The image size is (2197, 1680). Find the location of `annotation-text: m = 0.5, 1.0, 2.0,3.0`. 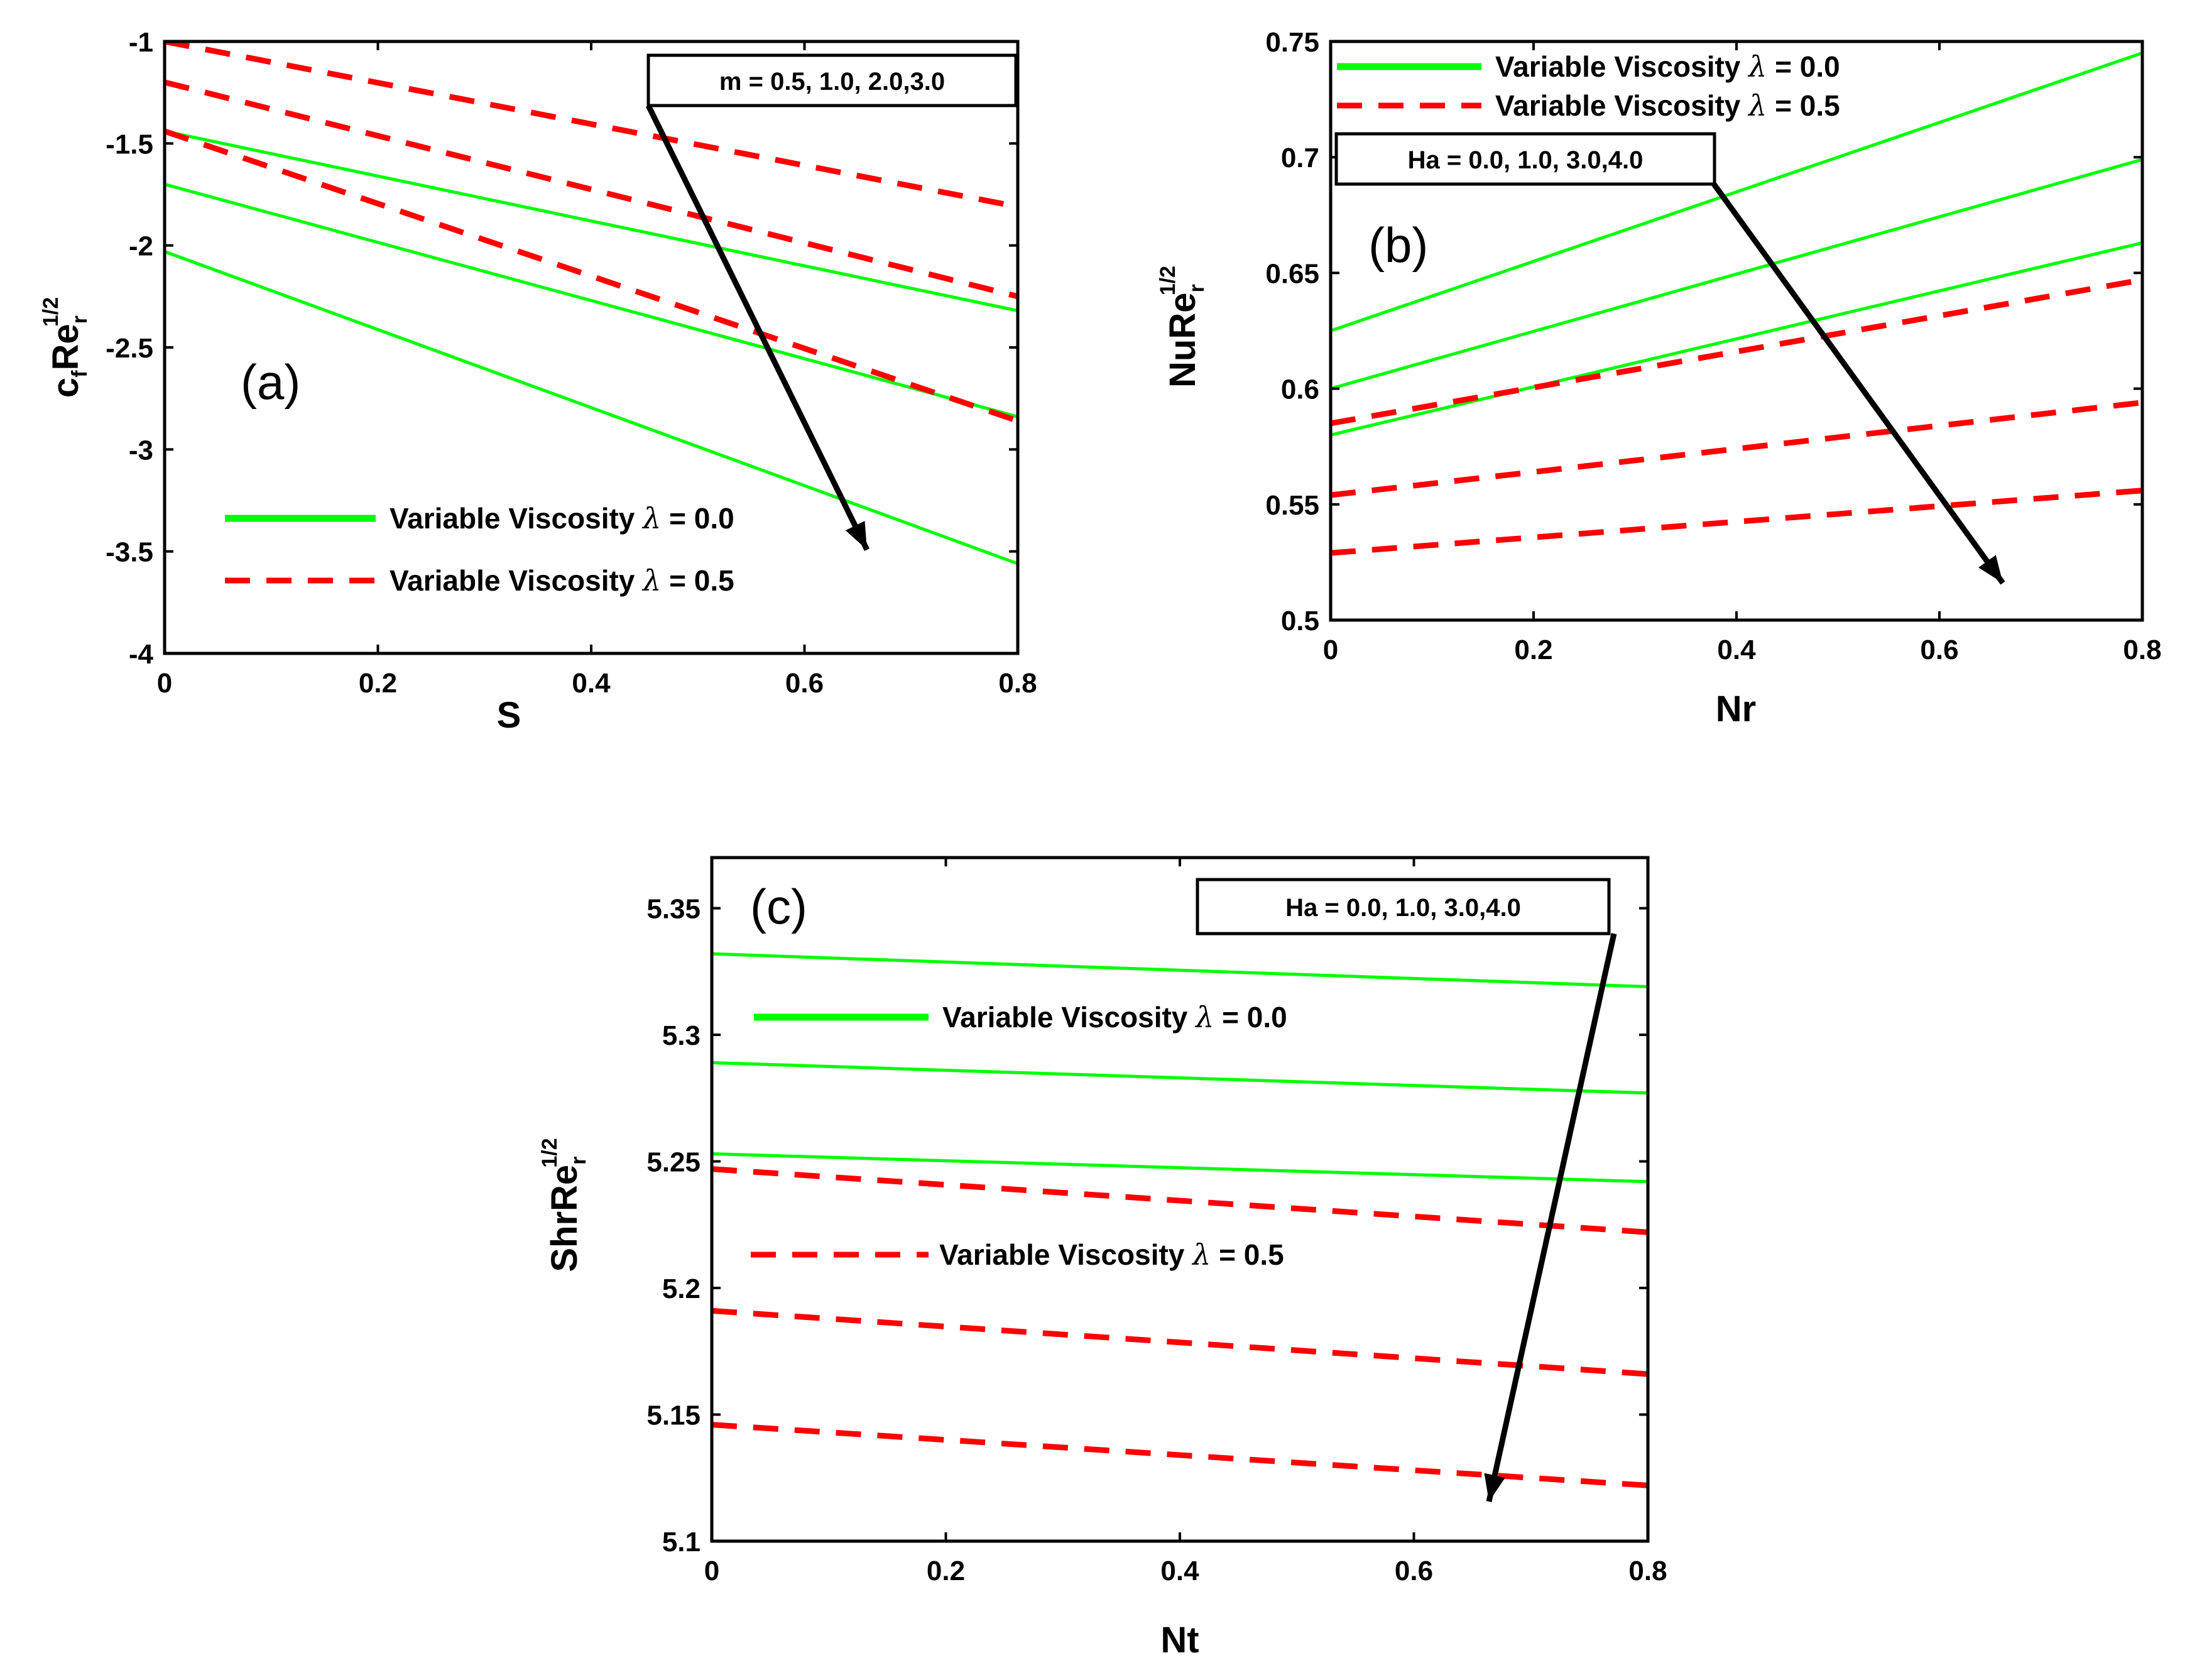

annotation-text: m = 0.5, 1.0, 2.0,3.0 is located at coordinates (832, 81).